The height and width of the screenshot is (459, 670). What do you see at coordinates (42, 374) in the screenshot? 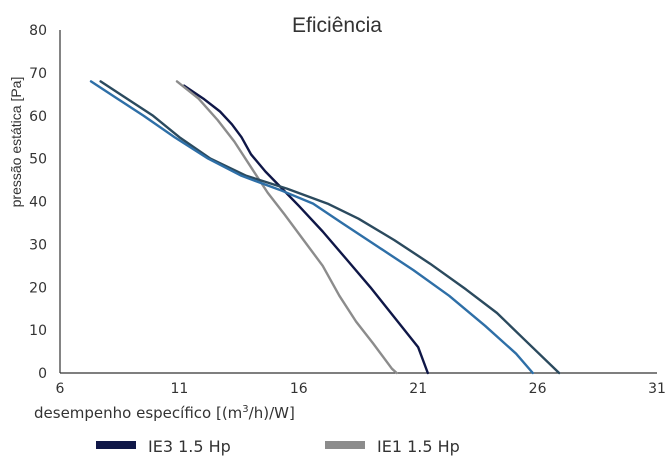
I see `y-tick-label: 0` at bounding box center [42, 374].